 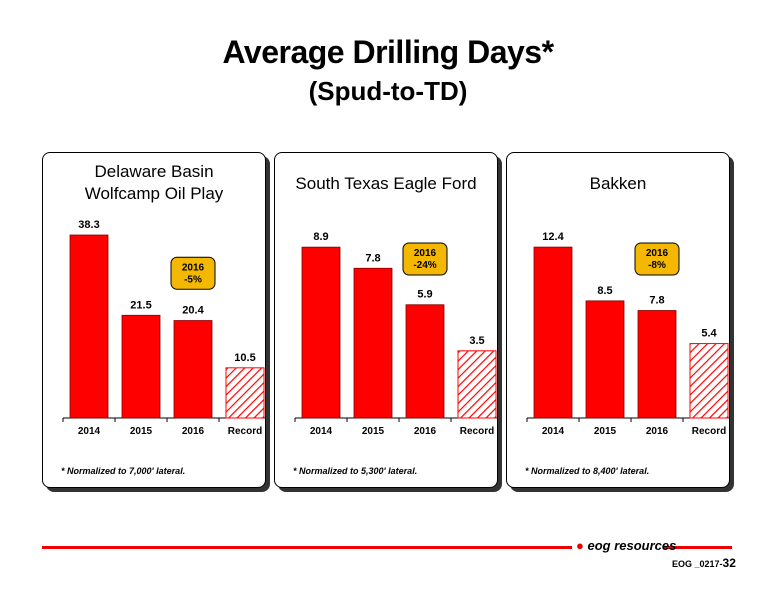 I want to click on chart-title-line: Delaware Basin, so click(x=154, y=171).